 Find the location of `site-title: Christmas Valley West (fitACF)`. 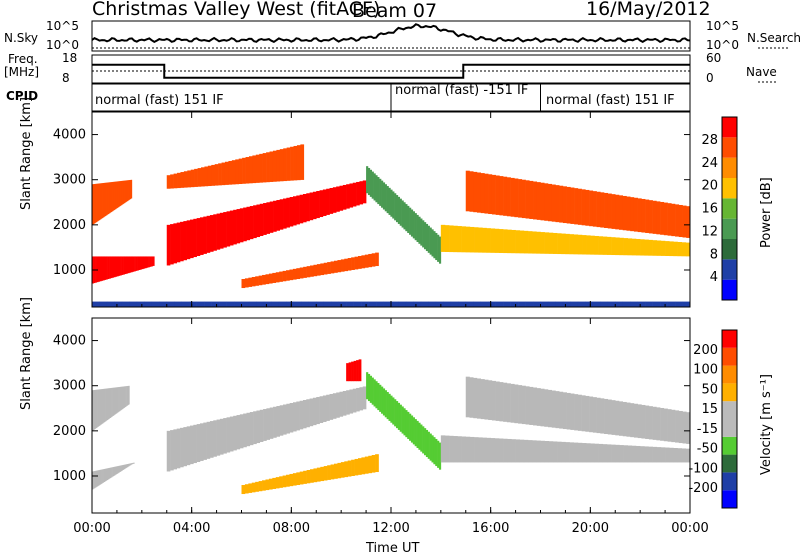

site-title: Christmas Valley West (fitACF) is located at coordinates (236, 10).